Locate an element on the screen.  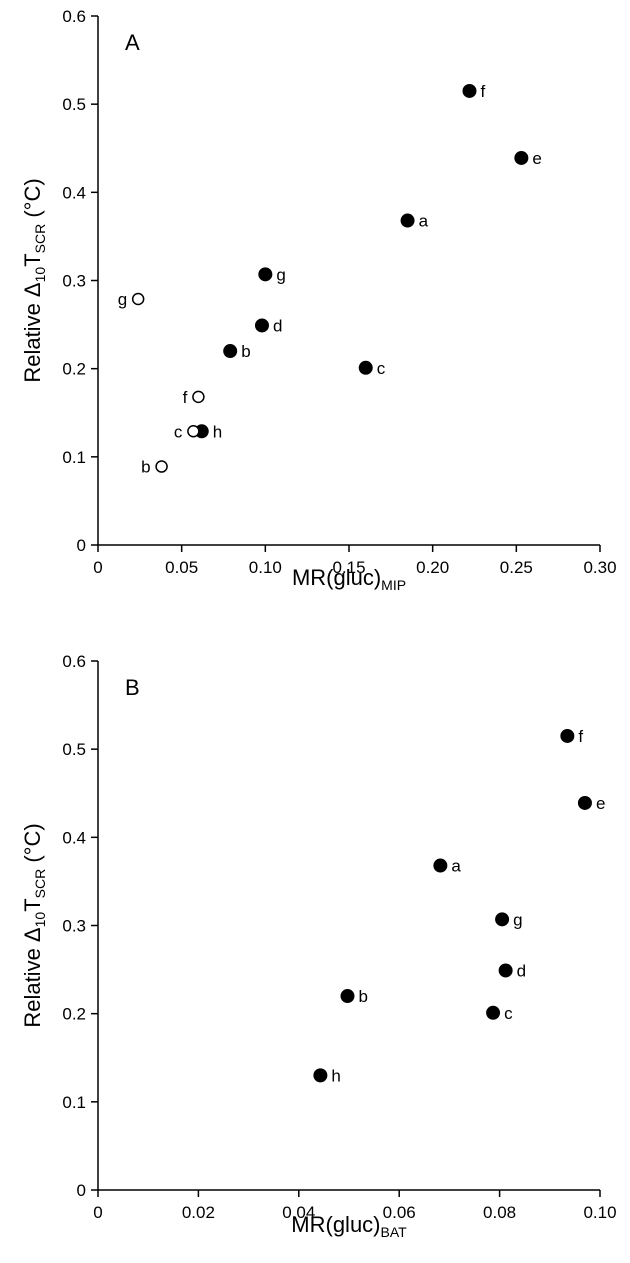
open-point-f is located at coordinates (198, 397).